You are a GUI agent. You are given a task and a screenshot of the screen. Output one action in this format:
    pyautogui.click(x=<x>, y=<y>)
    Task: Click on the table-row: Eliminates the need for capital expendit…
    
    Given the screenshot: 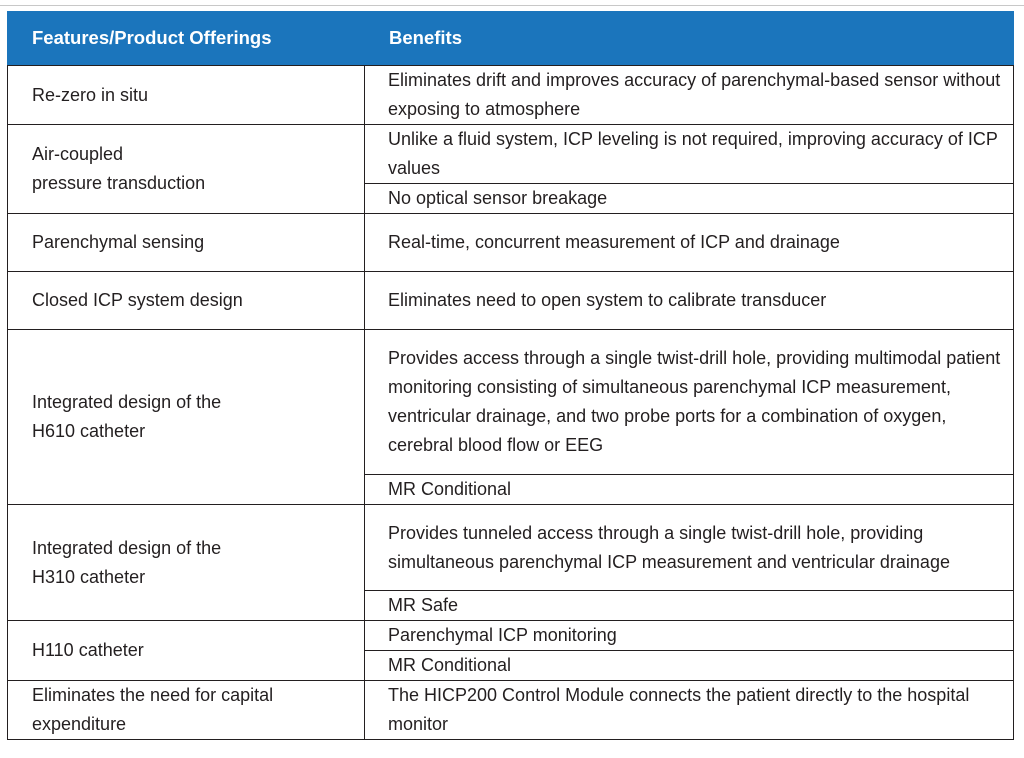 What is the action you would take?
    pyautogui.click(x=510, y=710)
    